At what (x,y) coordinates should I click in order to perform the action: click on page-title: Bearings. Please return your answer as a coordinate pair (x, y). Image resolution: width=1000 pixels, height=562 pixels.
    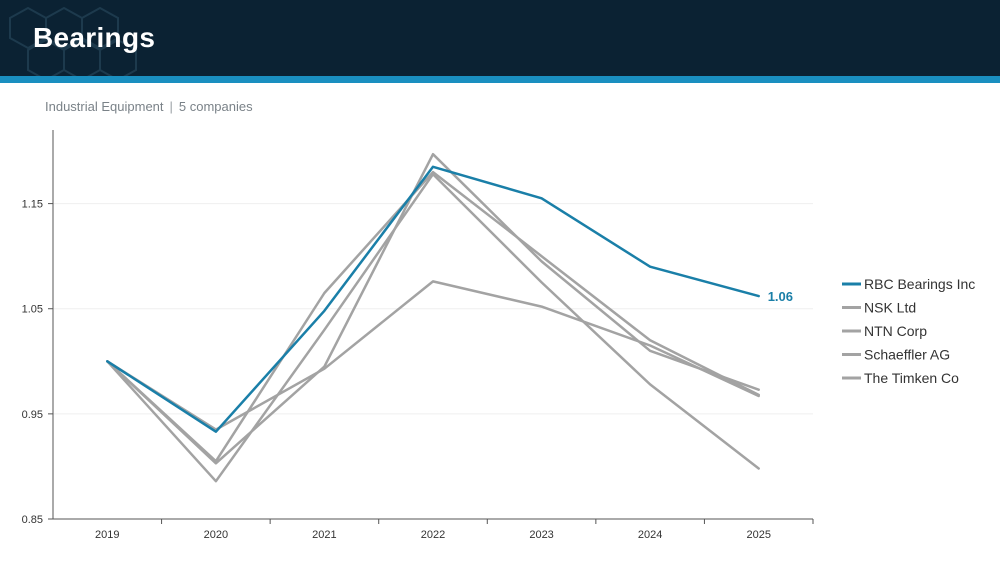
    Looking at the image, I should click on (94, 37).